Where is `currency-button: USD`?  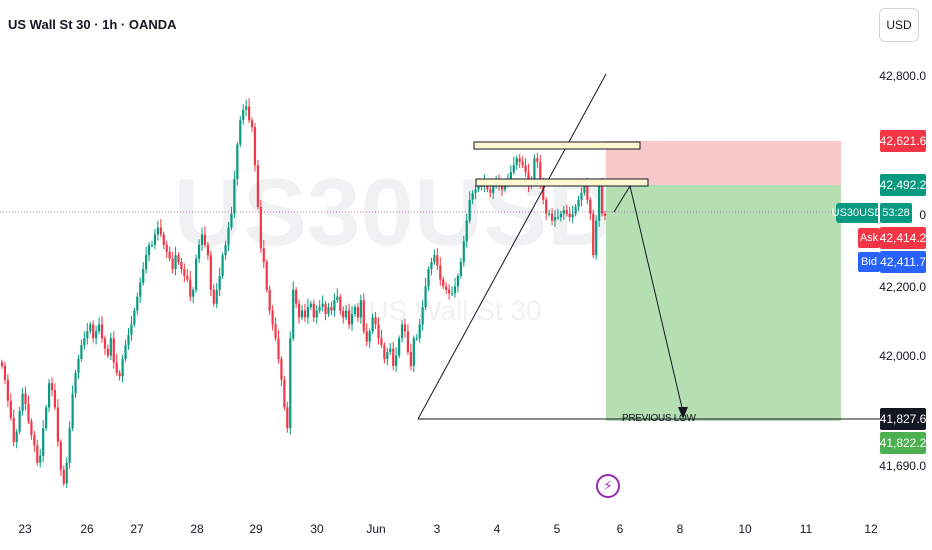 currency-button: USD is located at coordinates (899, 25).